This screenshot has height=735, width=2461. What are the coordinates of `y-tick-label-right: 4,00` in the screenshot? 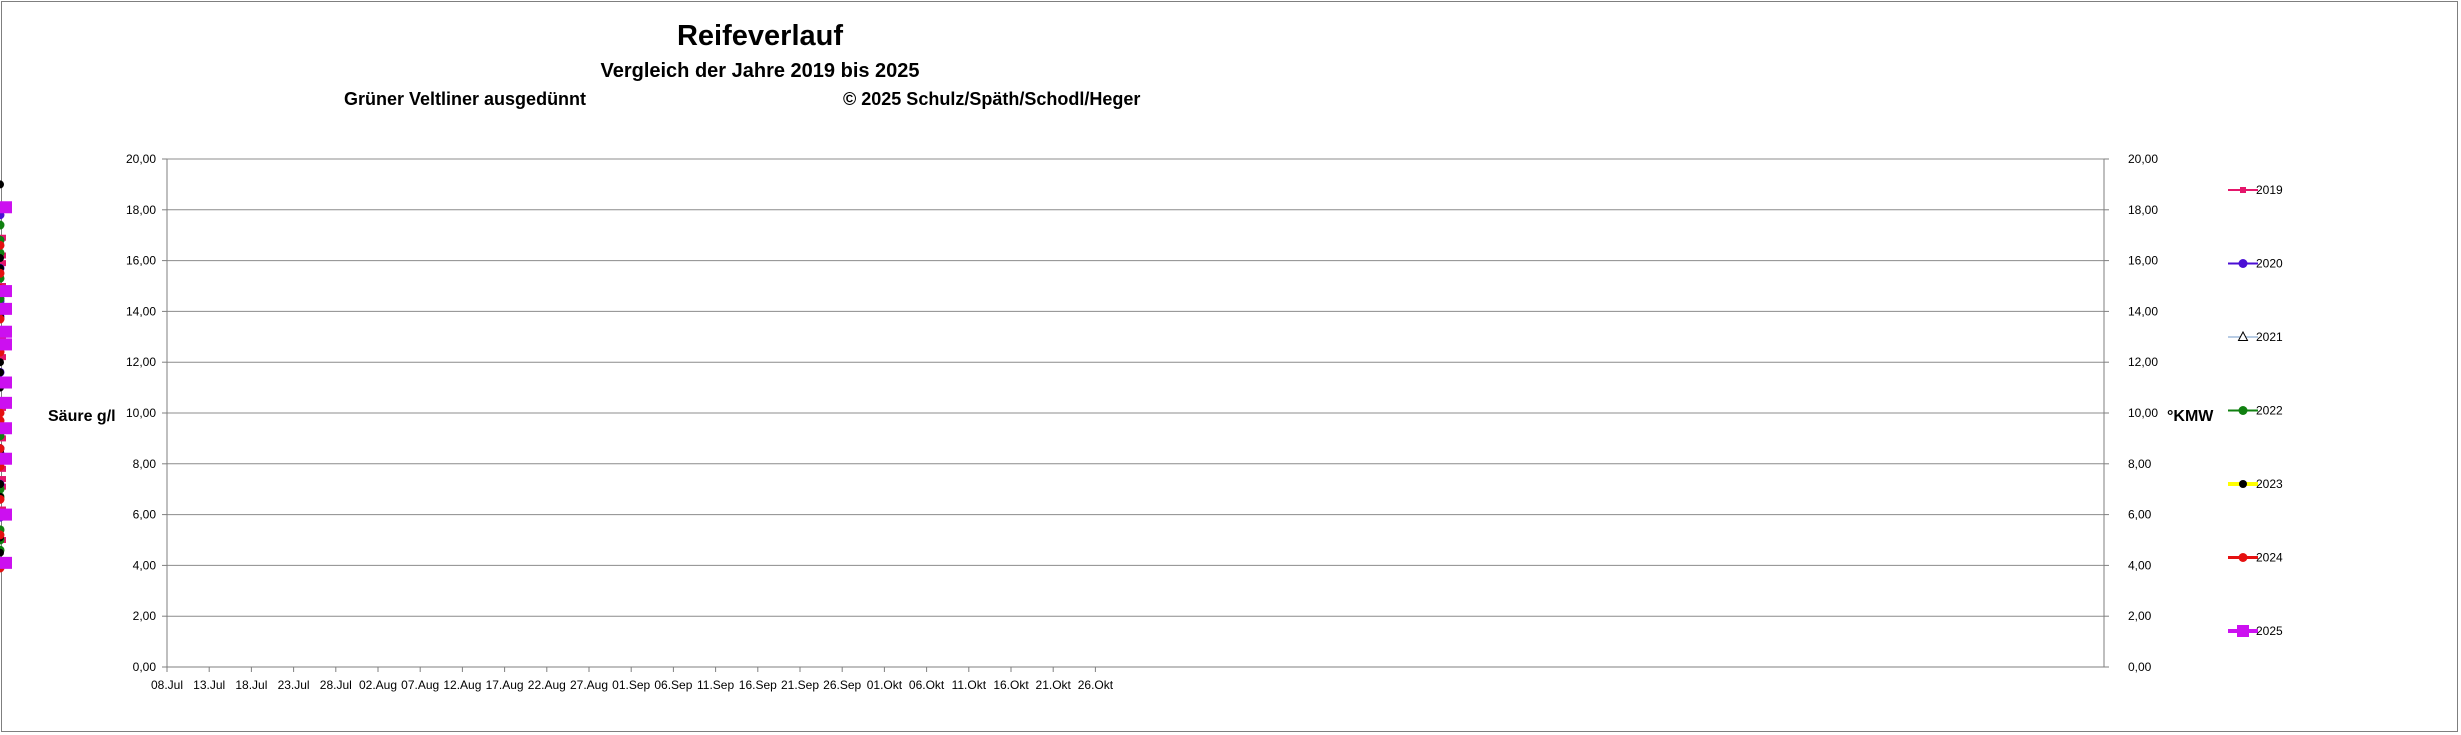 It's located at (2140, 565).